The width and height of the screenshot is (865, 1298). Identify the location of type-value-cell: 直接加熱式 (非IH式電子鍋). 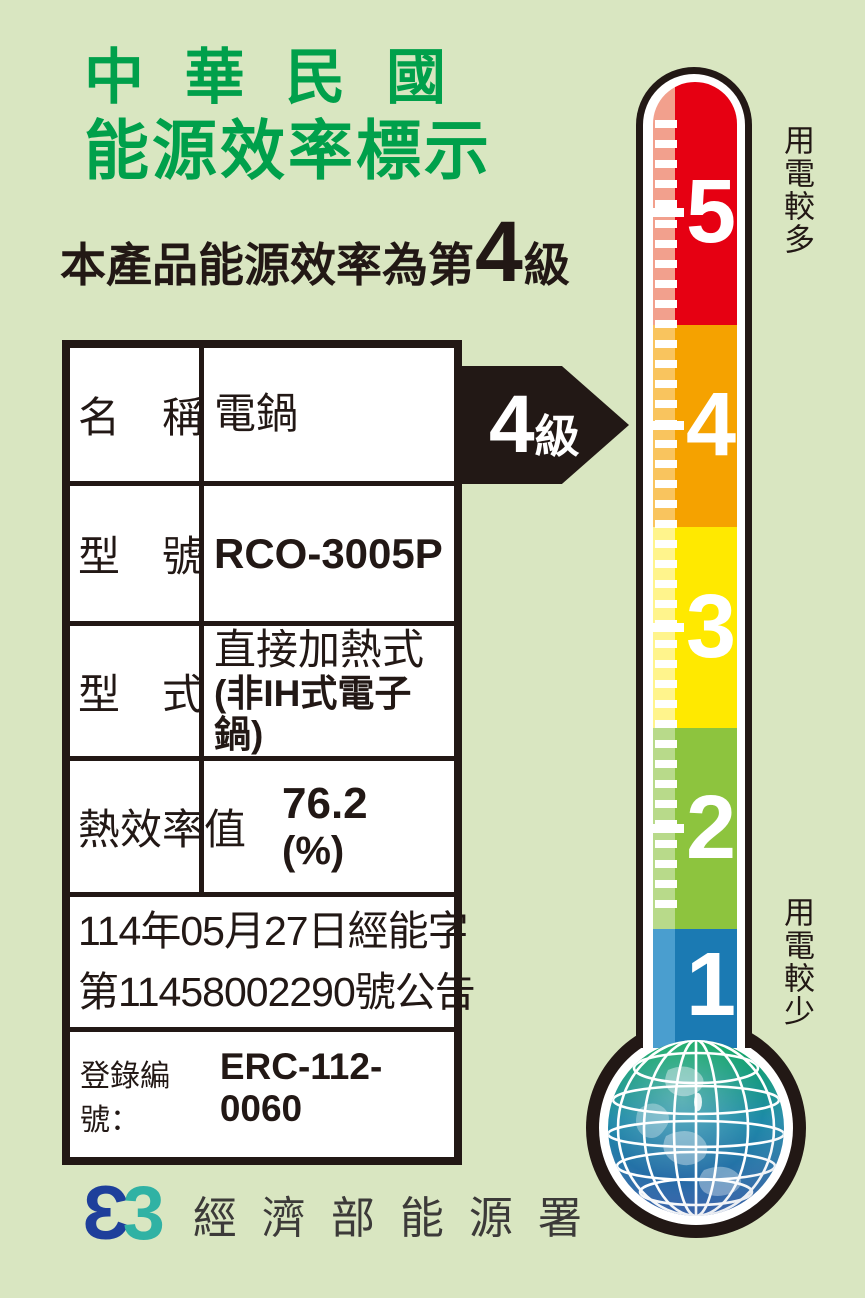
(329, 691).